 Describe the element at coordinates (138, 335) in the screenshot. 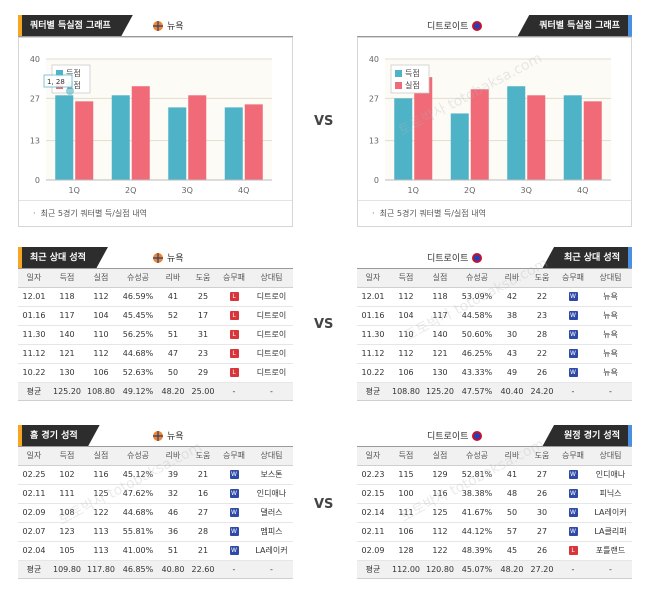

I see `table-cell: 56.25%` at that location.